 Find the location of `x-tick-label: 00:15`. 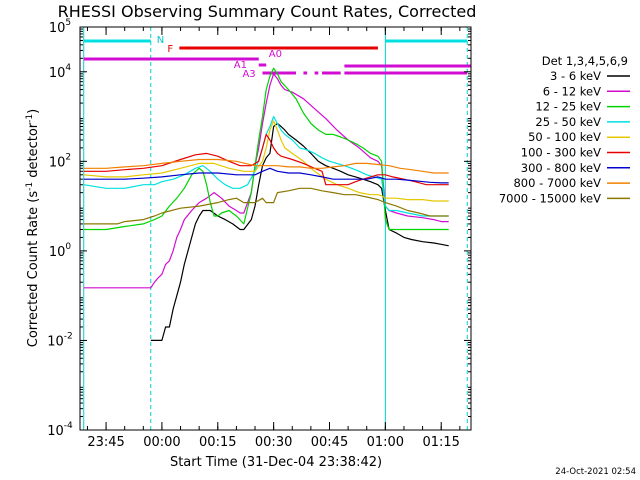

x-tick-label: 00:15 is located at coordinates (217, 442).